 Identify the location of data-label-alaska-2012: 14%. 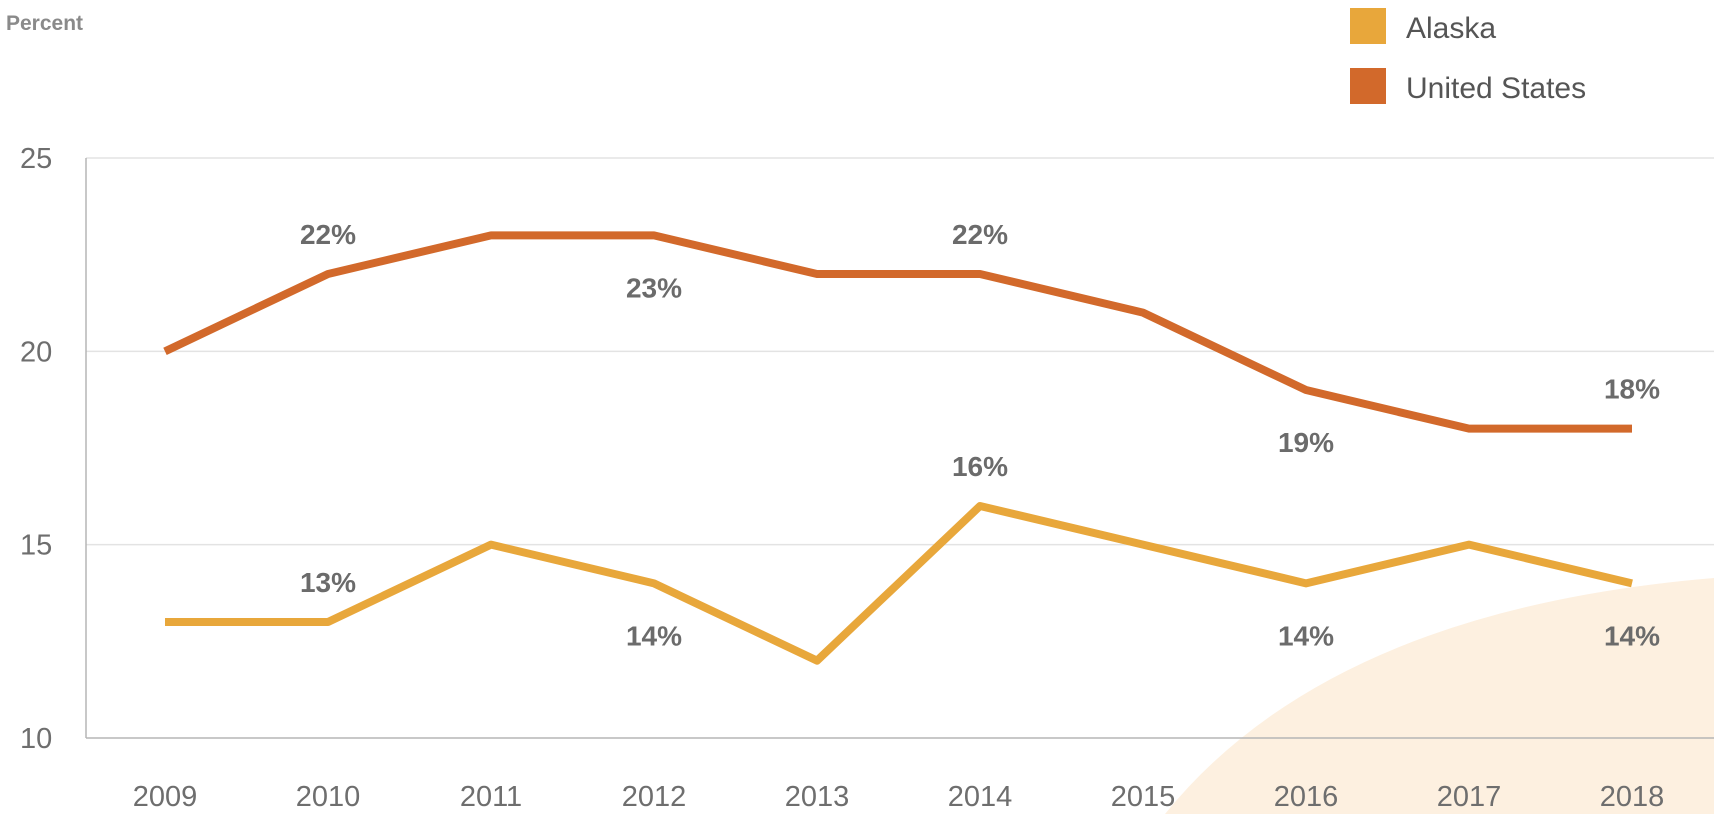
(654, 635).